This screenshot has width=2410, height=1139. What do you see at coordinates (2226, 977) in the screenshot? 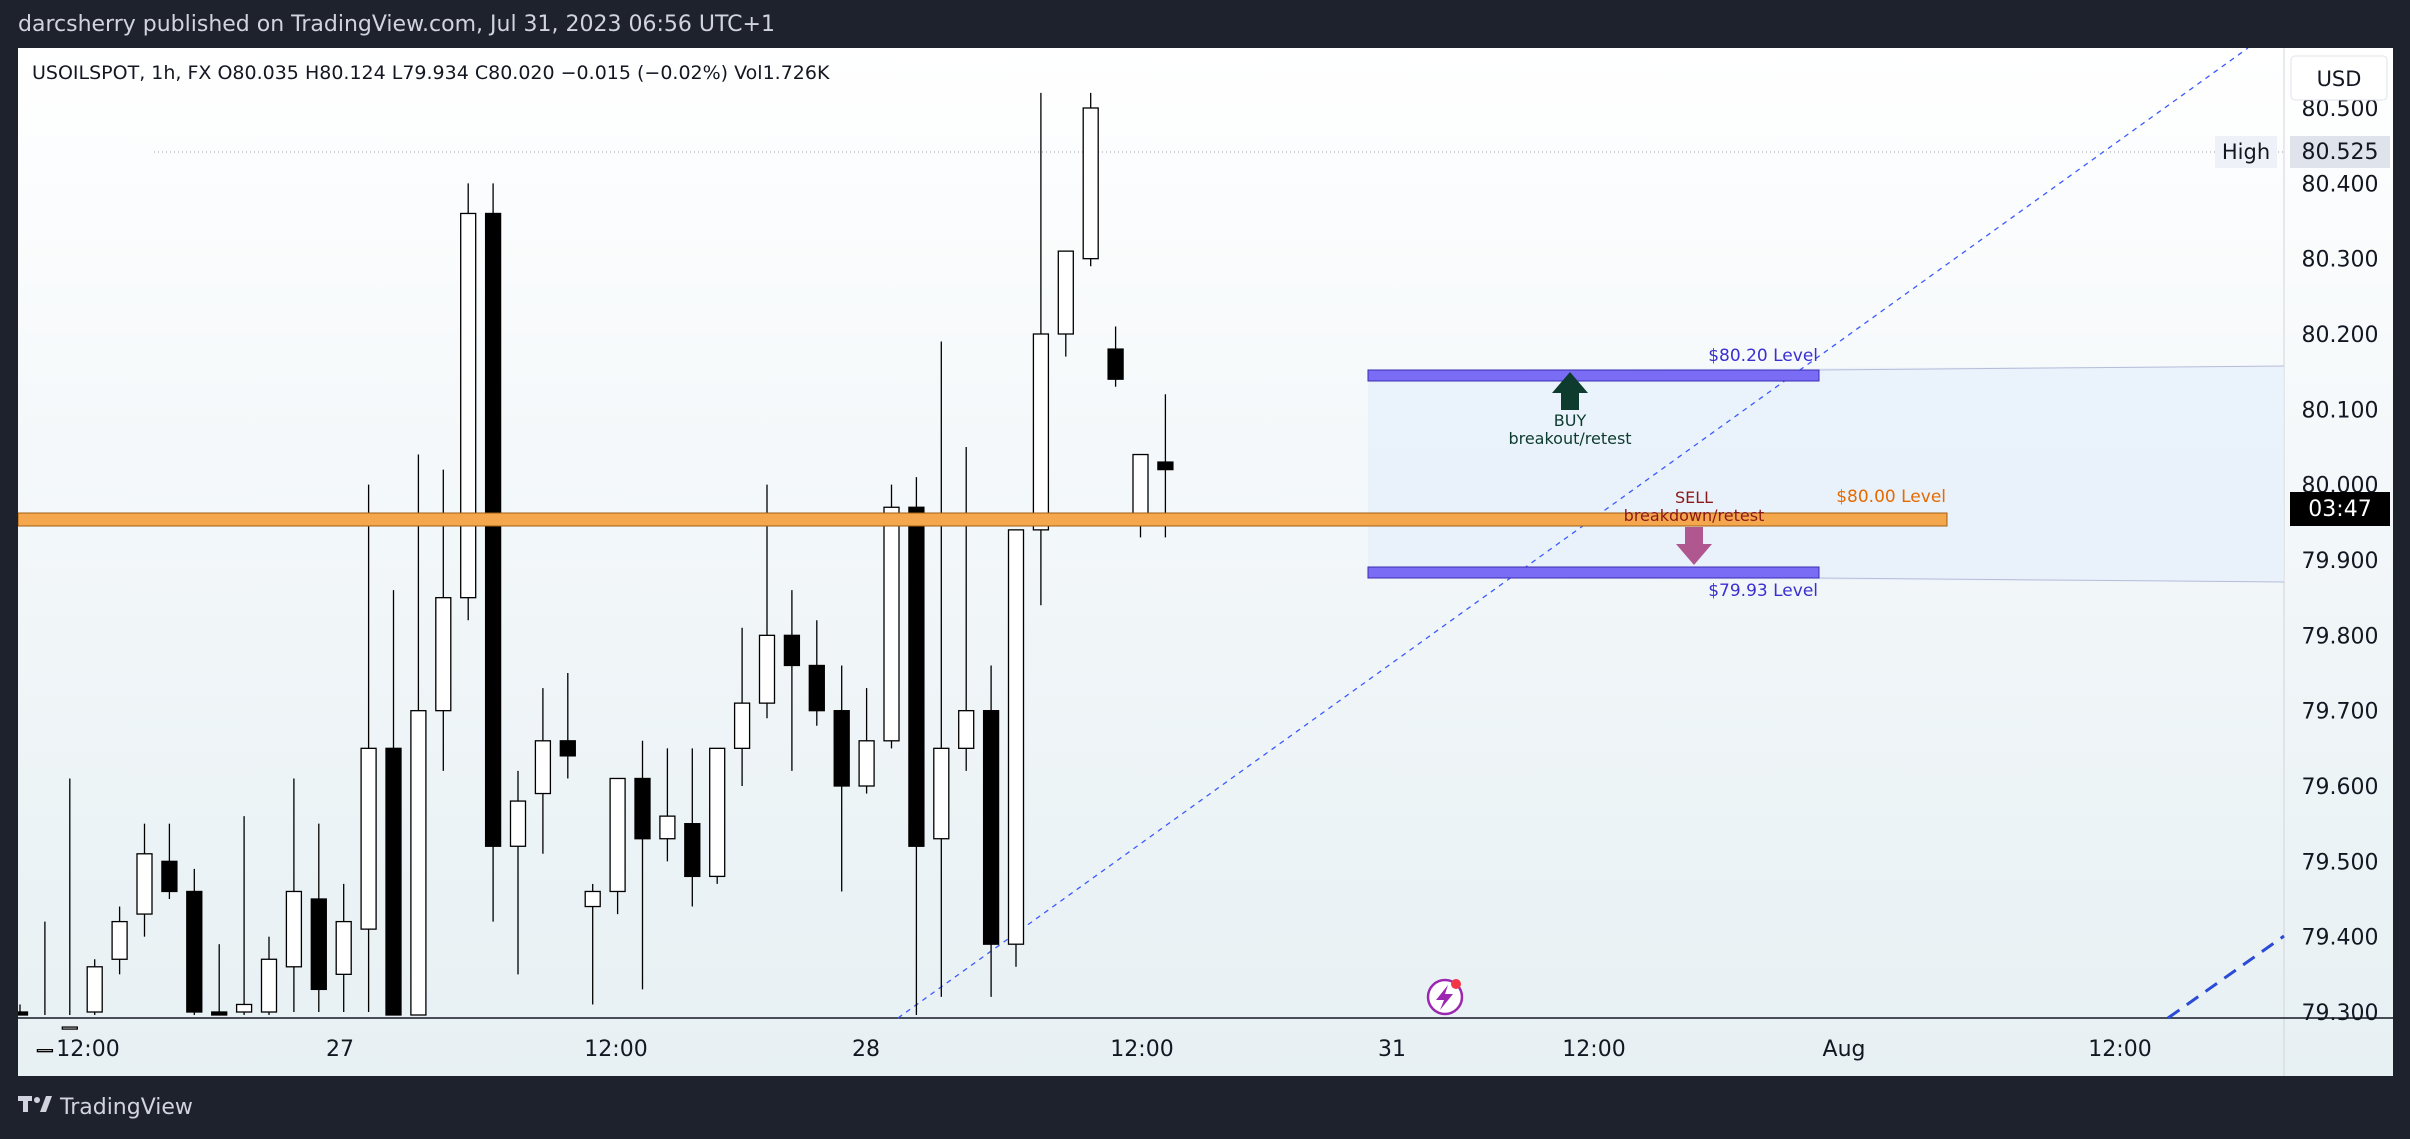
I see `trendline-secondary` at bounding box center [2226, 977].